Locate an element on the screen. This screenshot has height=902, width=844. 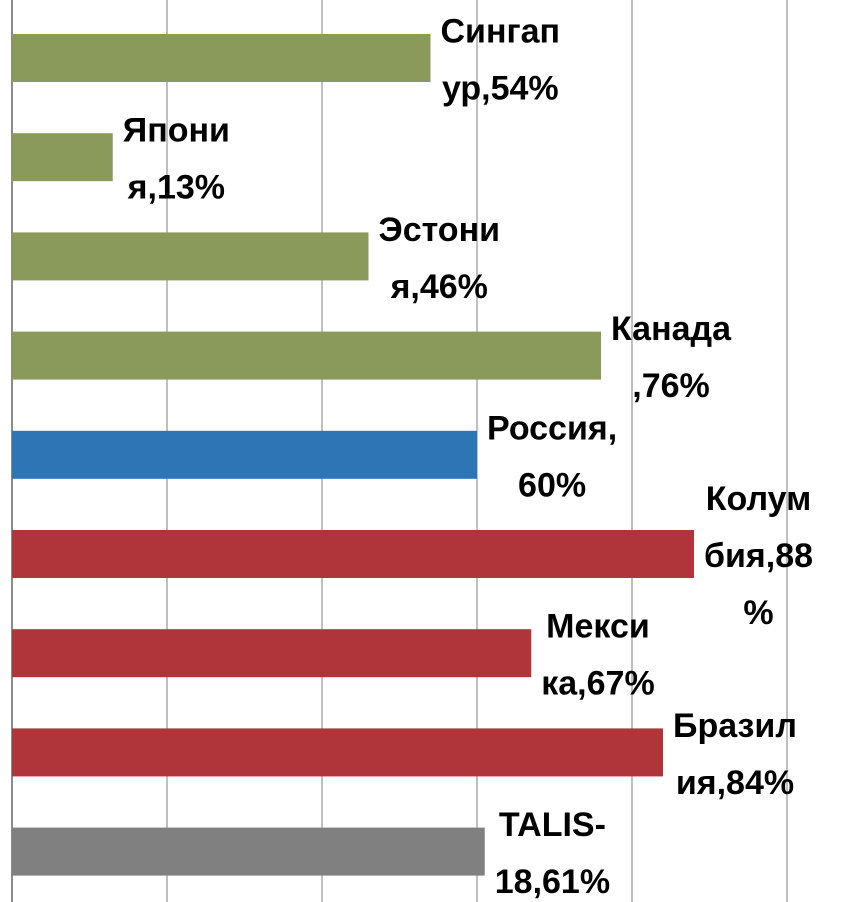
data-label-line: Россия, is located at coordinates (552, 428).